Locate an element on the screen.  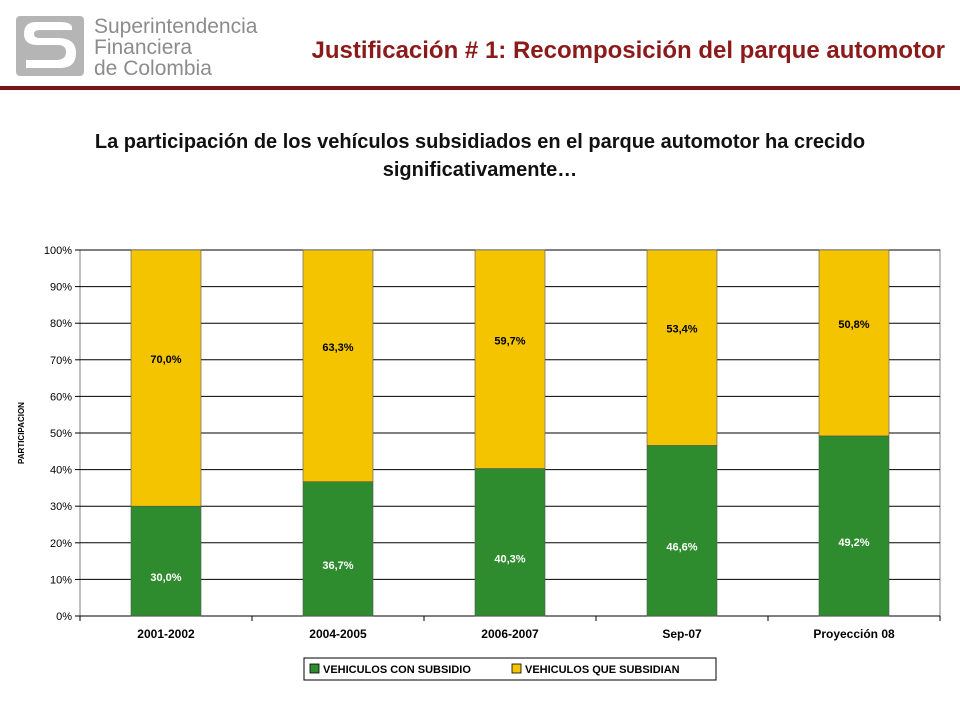
data-label: 59,7% is located at coordinates (509, 341).